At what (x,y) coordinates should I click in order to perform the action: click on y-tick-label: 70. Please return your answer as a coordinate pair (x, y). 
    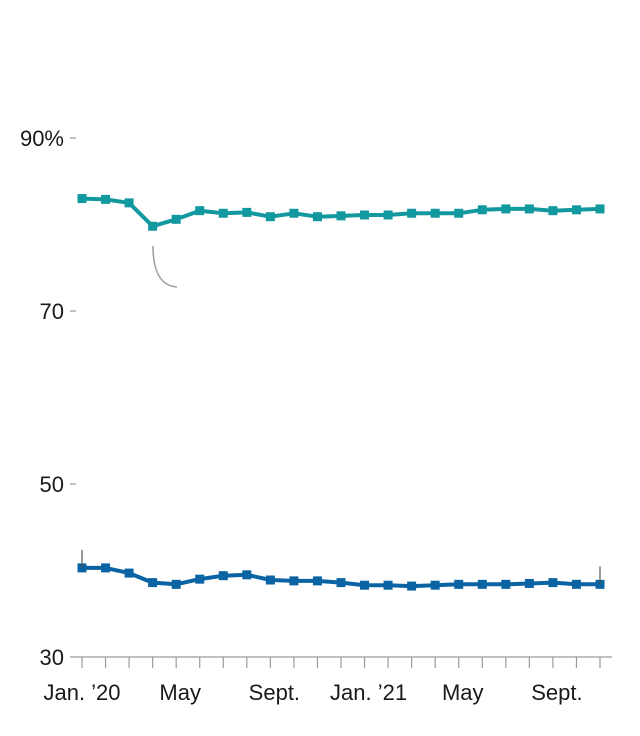
    Looking at the image, I should click on (52, 311).